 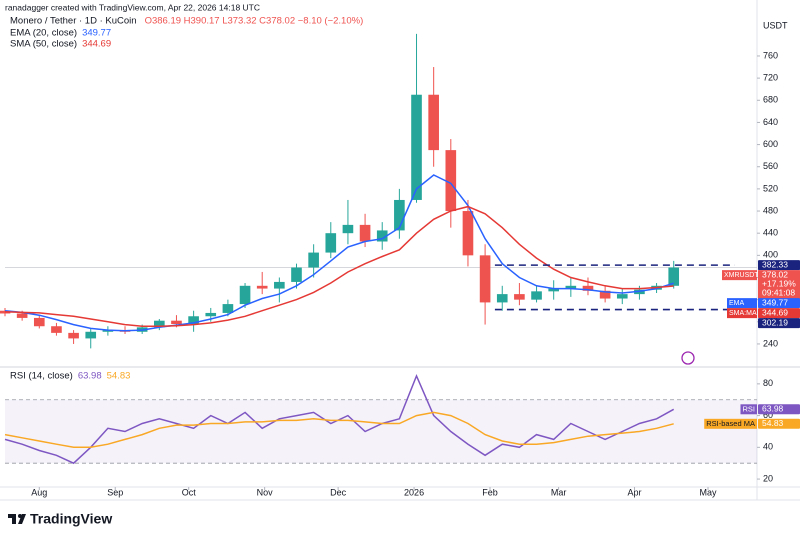 I want to click on legend-value: 63.98, so click(x=90, y=376).